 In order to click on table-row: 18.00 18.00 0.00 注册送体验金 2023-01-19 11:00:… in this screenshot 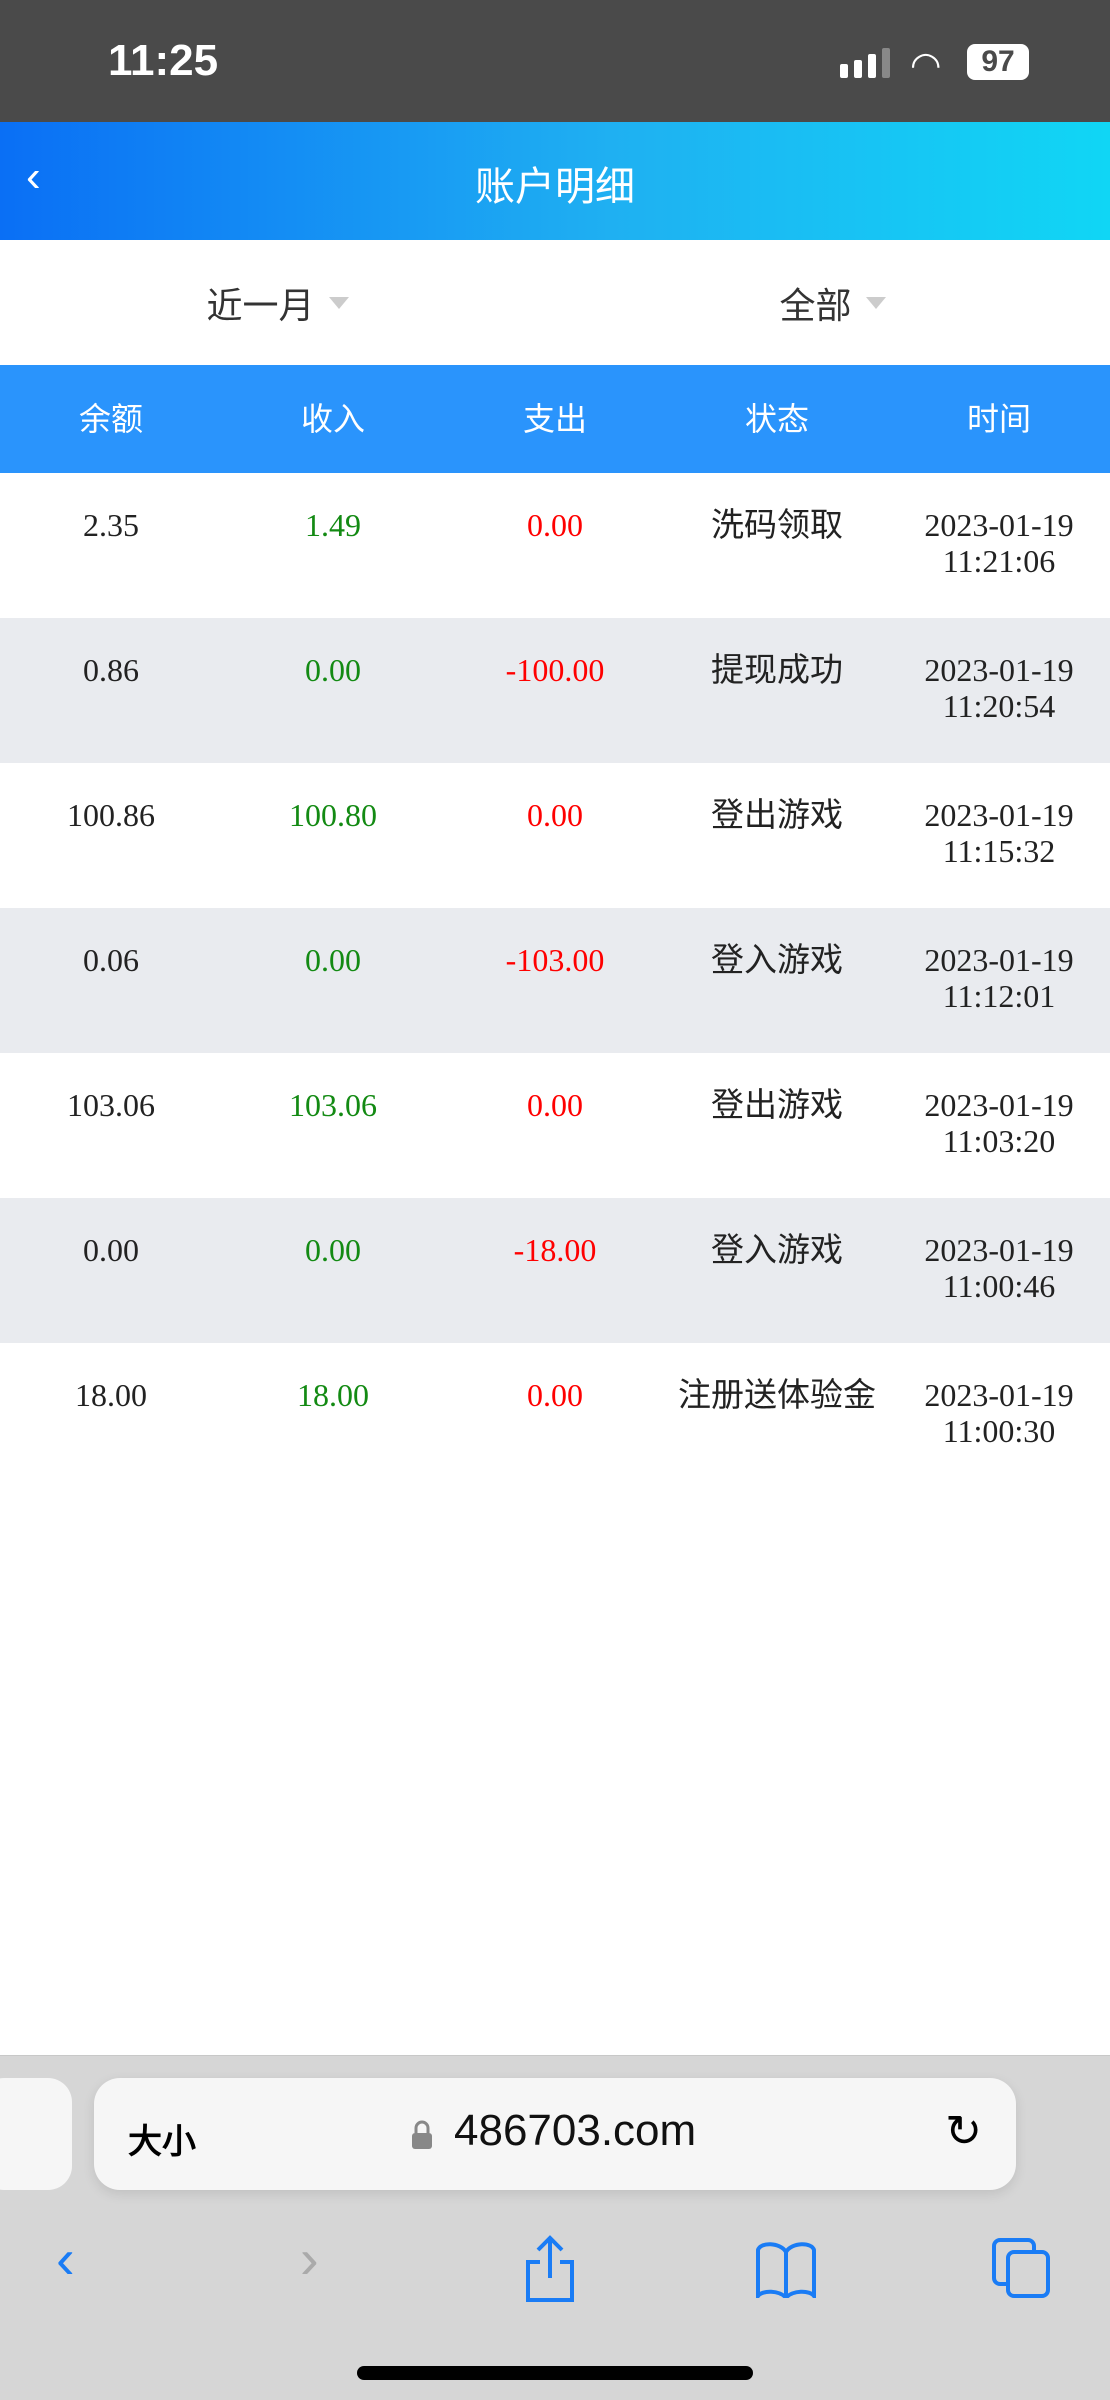, I will do `click(555, 1415)`.